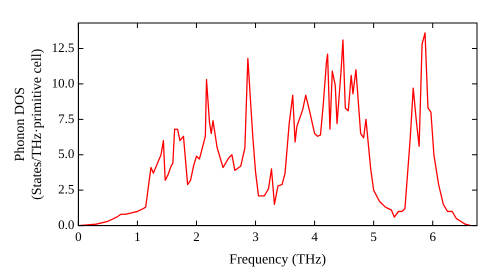 This screenshot has width=500, height=280. What do you see at coordinates (314, 236) in the screenshot?
I see `x-tick-label: 4` at bounding box center [314, 236].